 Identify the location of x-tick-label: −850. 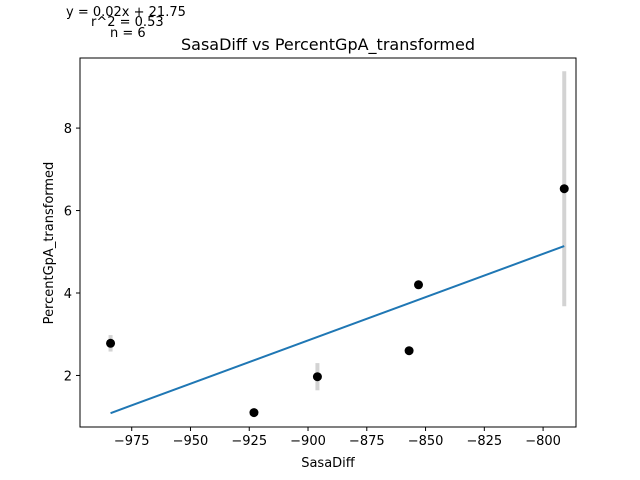
(426, 441).